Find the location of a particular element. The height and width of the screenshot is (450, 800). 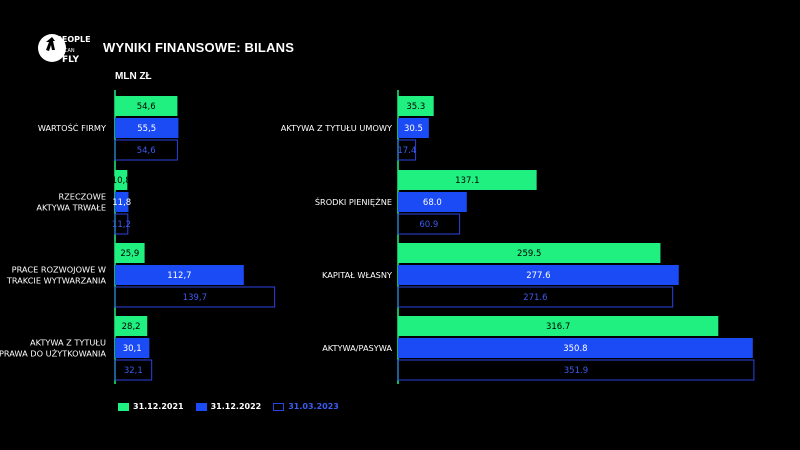

category-label: WARTOŚĆ FIRMY is located at coordinates (72, 127).